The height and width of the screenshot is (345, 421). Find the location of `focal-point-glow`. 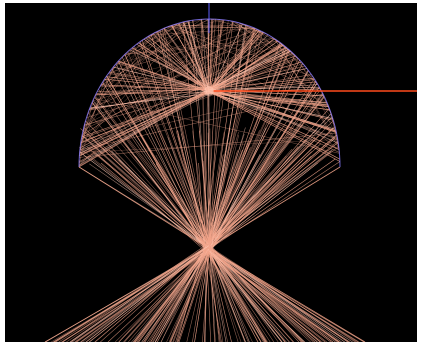

focal-point-glow is located at coordinates (209, 91).